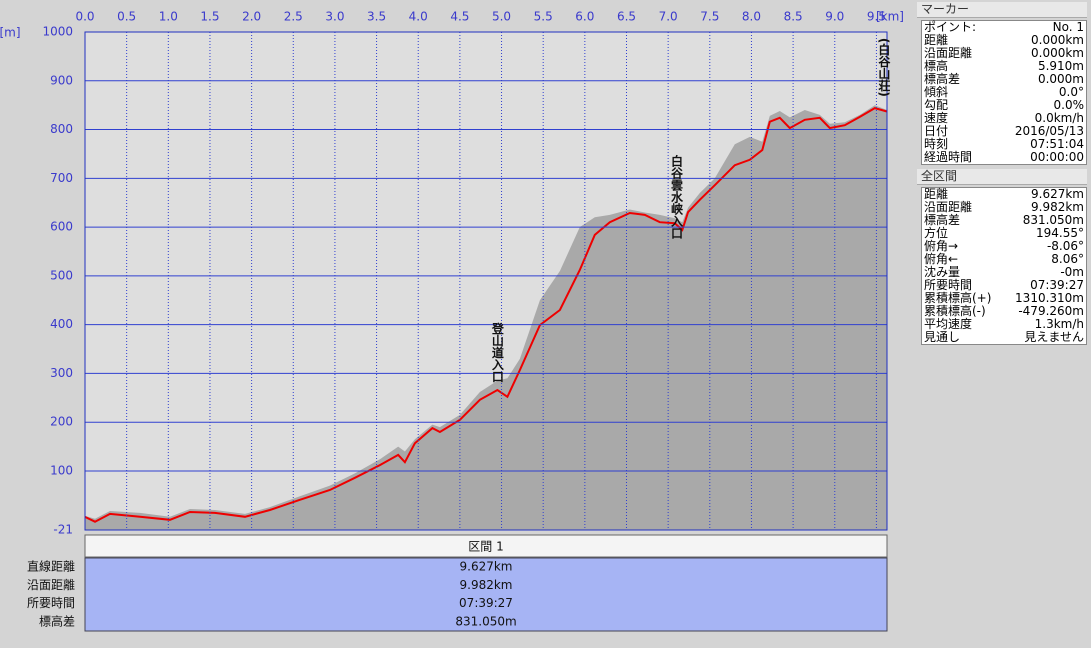 This screenshot has width=1091, height=648. Describe the element at coordinates (10, 33) in the screenshot. I see `y-unit: [m]` at that location.